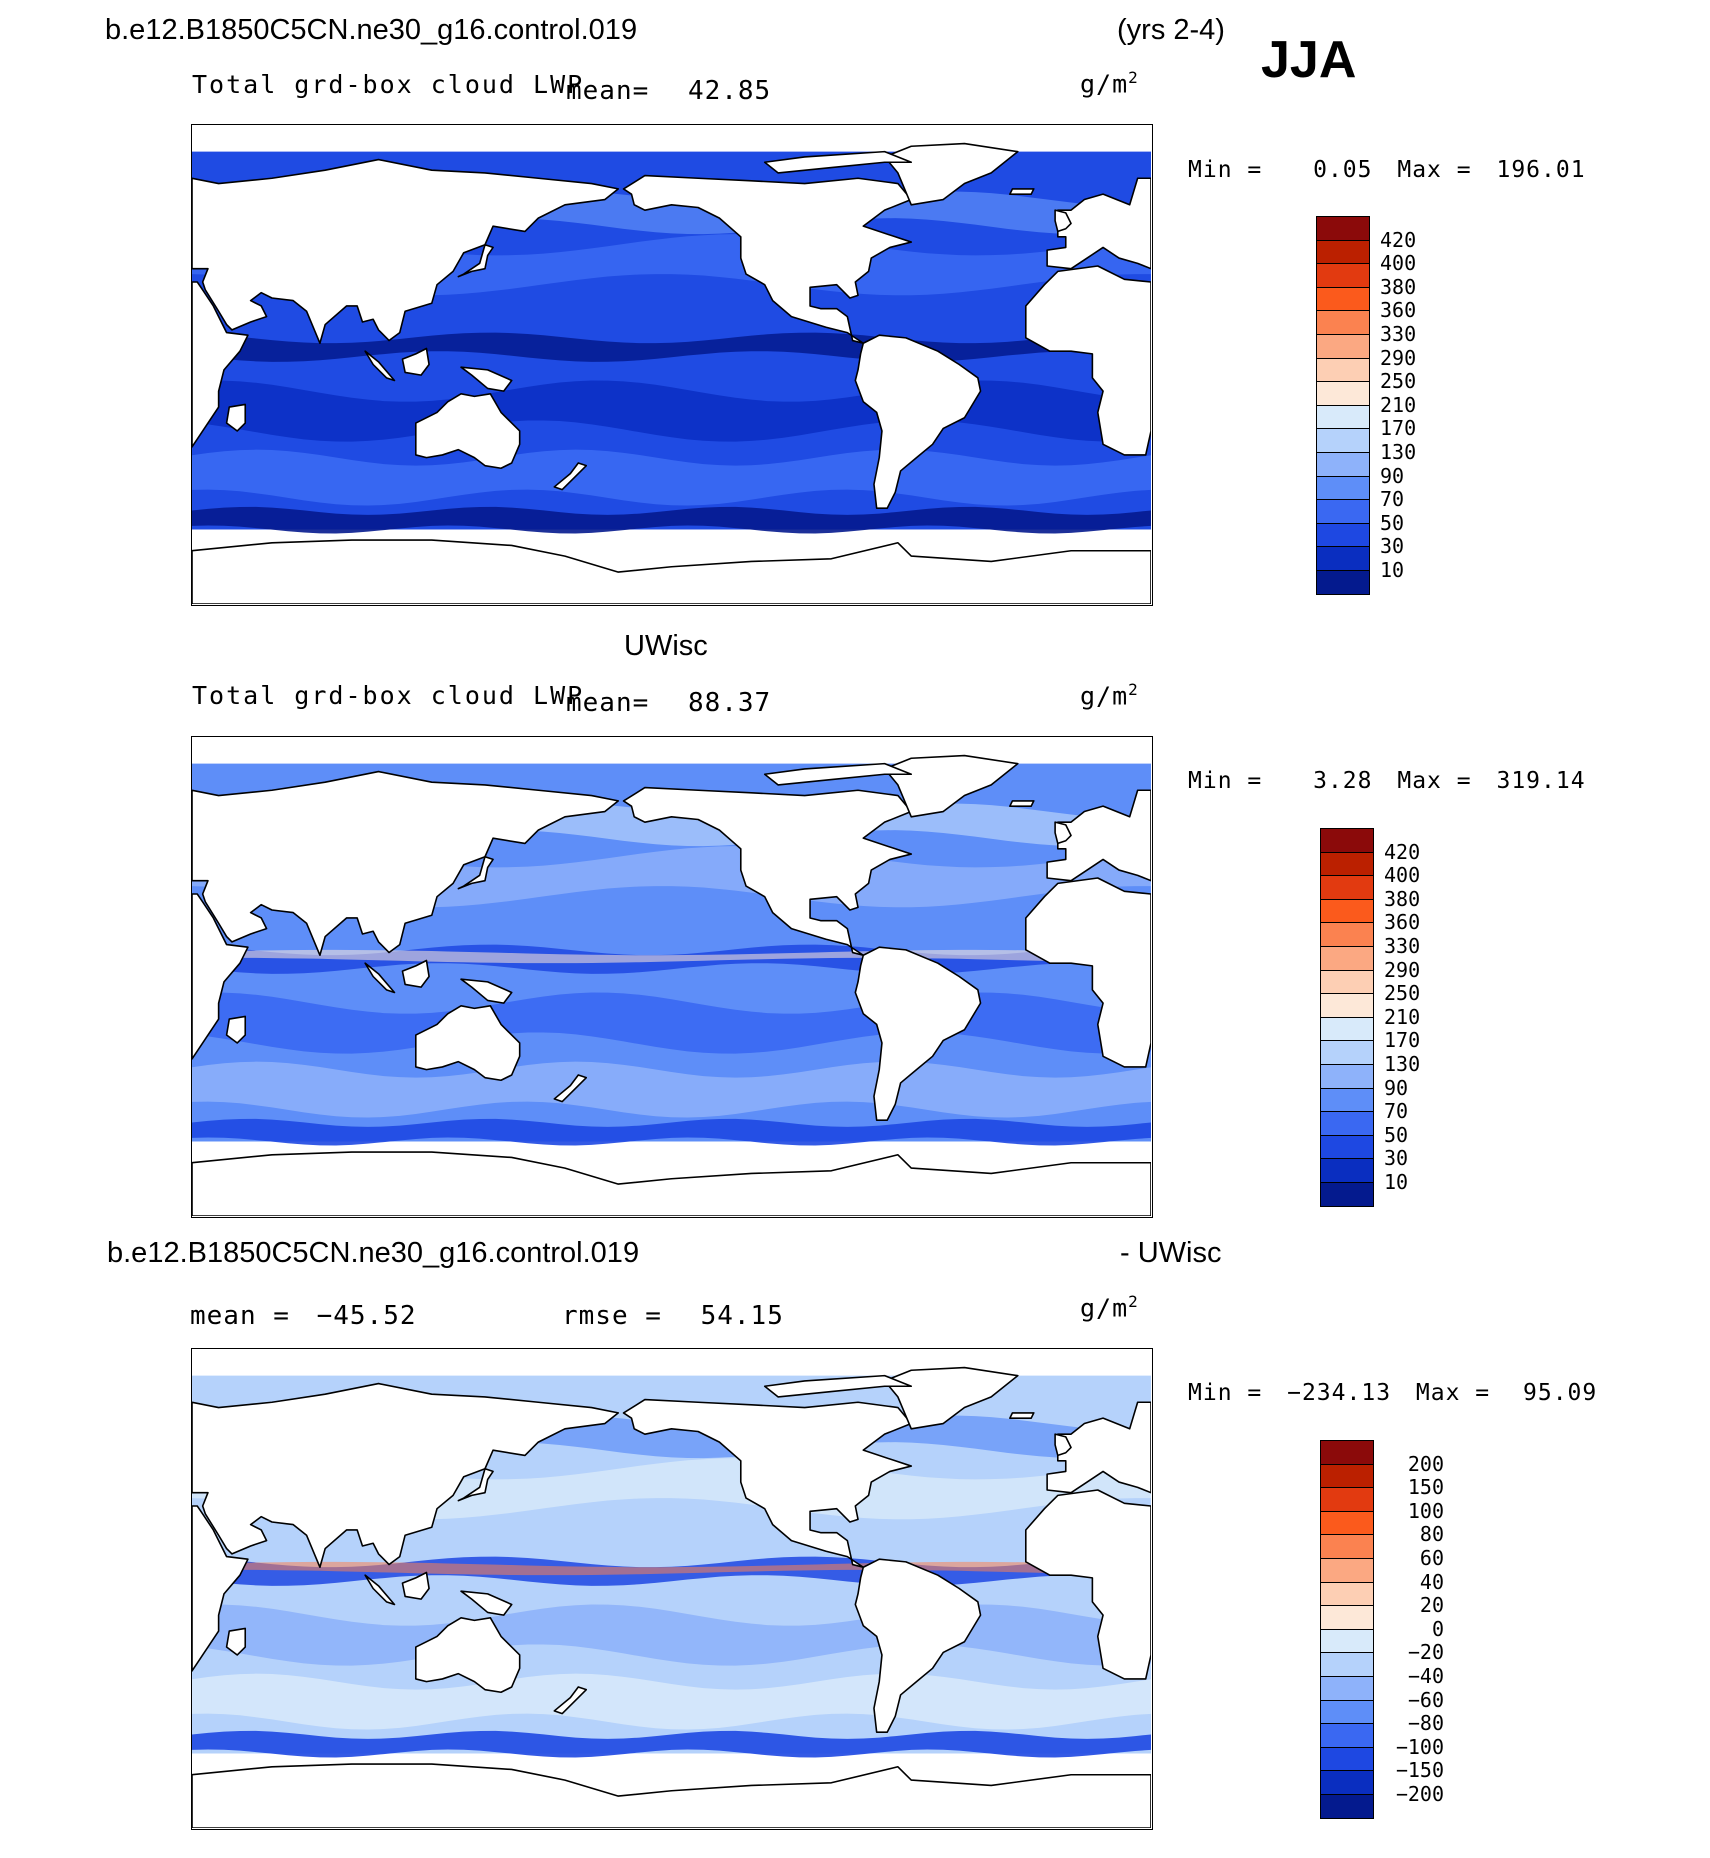 The width and height of the screenshot is (1710, 1858). Describe the element at coordinates (366, 1316) in the screenshot. I see `panel3-mean-value: −45.52` at that location.